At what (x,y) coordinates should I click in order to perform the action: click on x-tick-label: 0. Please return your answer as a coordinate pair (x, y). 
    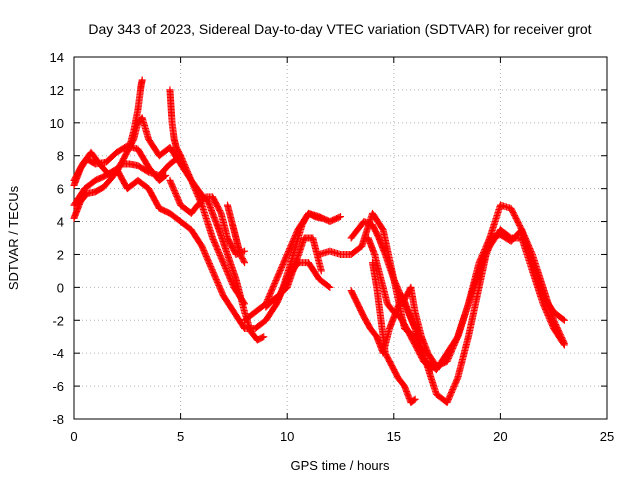
    Looking at the image, I should click on (73, 436).